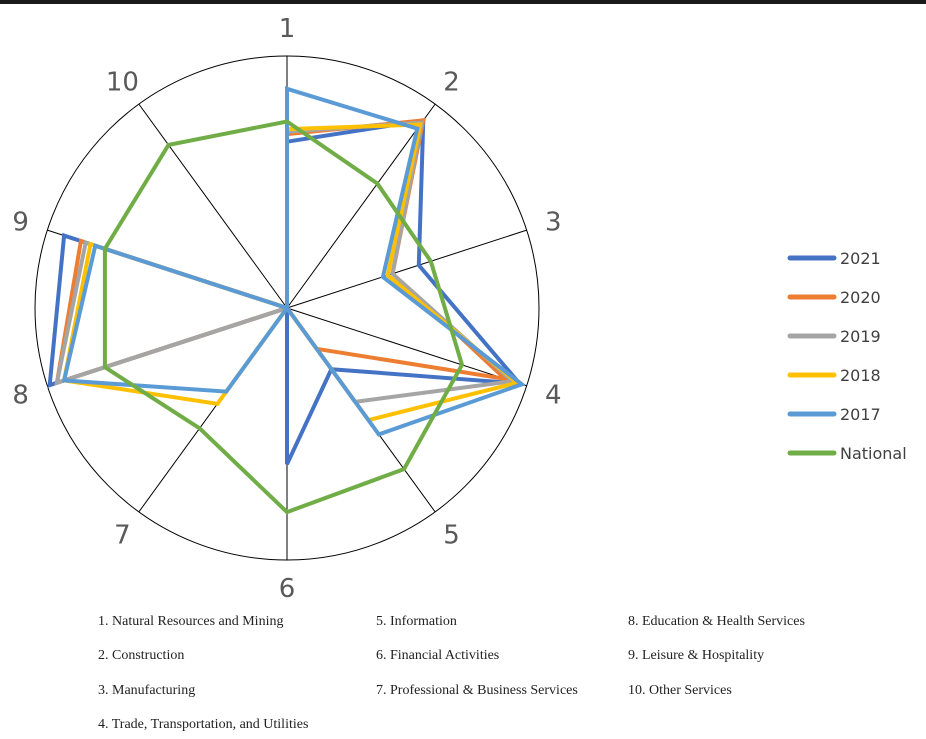  I want to click on legend-label: 2019, so click(860, 336).